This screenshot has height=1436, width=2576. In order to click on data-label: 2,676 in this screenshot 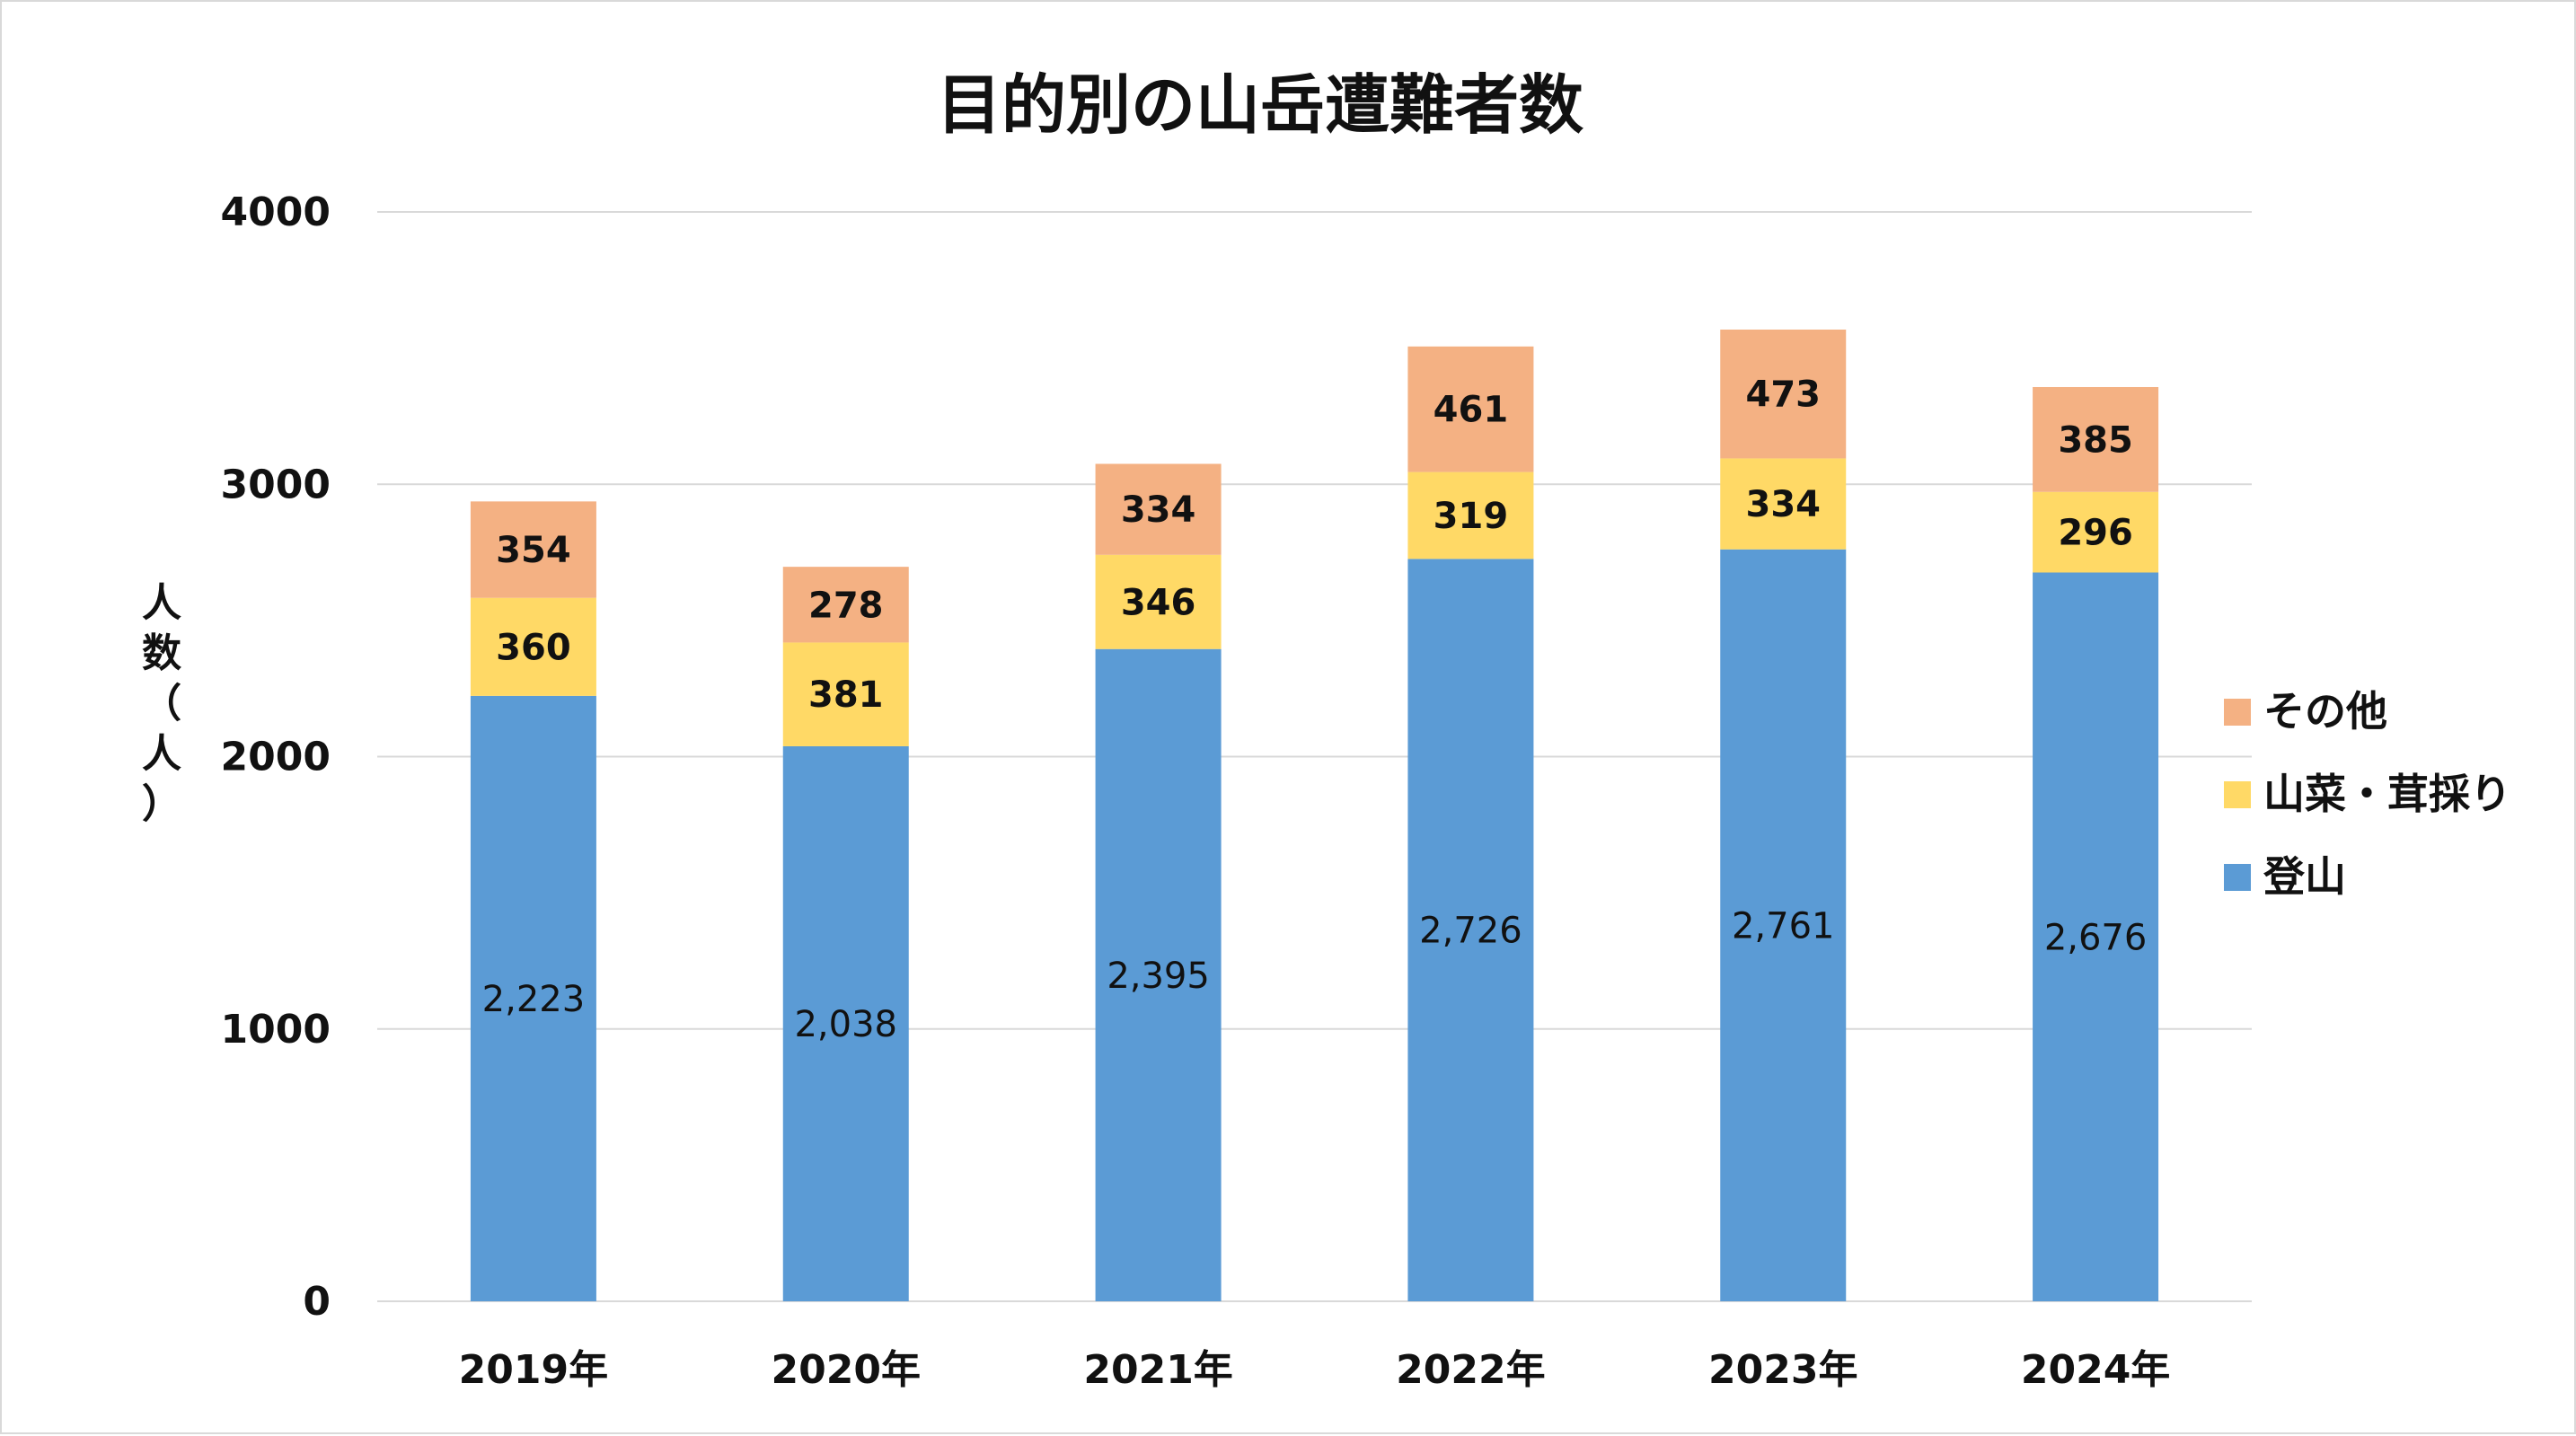, I will do `click(2096, 937)`.